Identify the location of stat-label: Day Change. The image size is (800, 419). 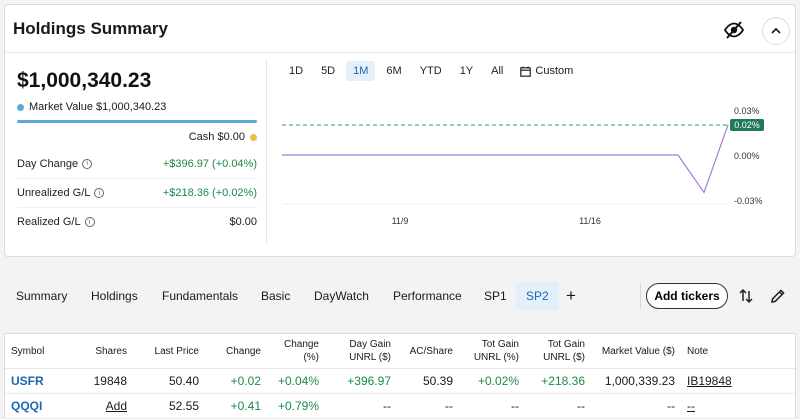
(48, 163).